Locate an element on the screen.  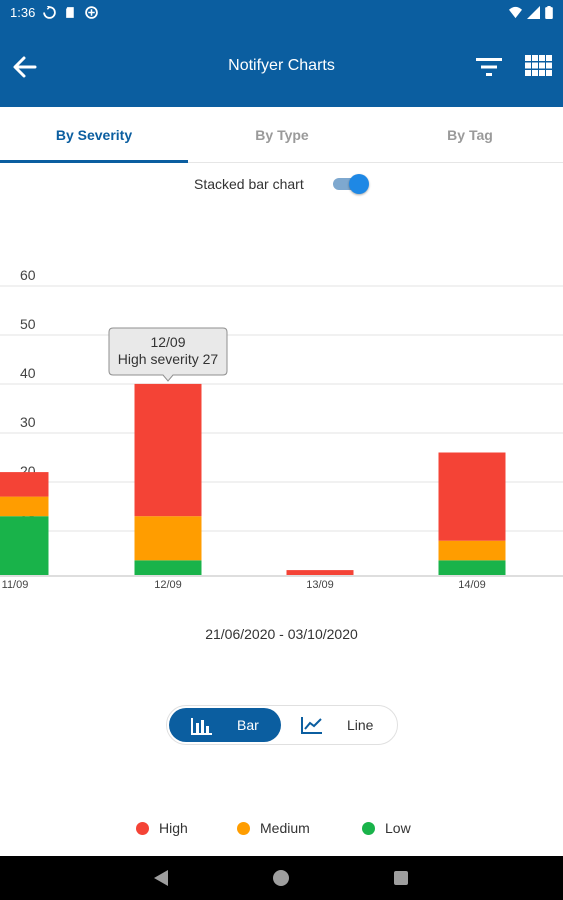
back-arrow-icon is located at coordinates (25, 67).